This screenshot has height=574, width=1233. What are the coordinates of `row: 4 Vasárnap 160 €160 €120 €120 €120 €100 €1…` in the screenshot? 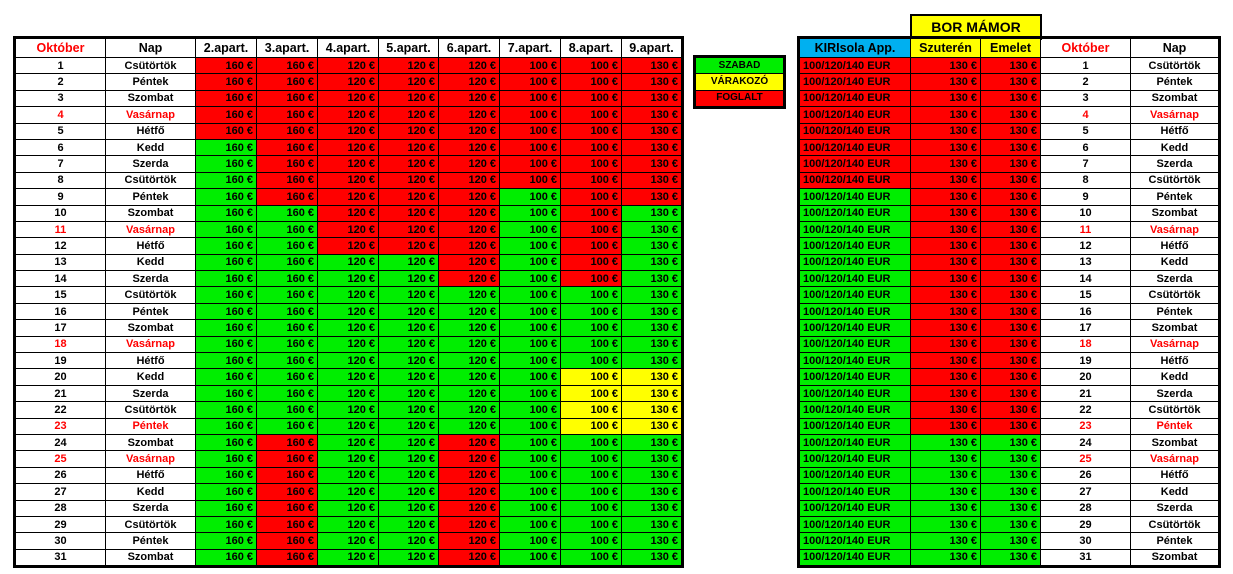 It's located at (348, 115).